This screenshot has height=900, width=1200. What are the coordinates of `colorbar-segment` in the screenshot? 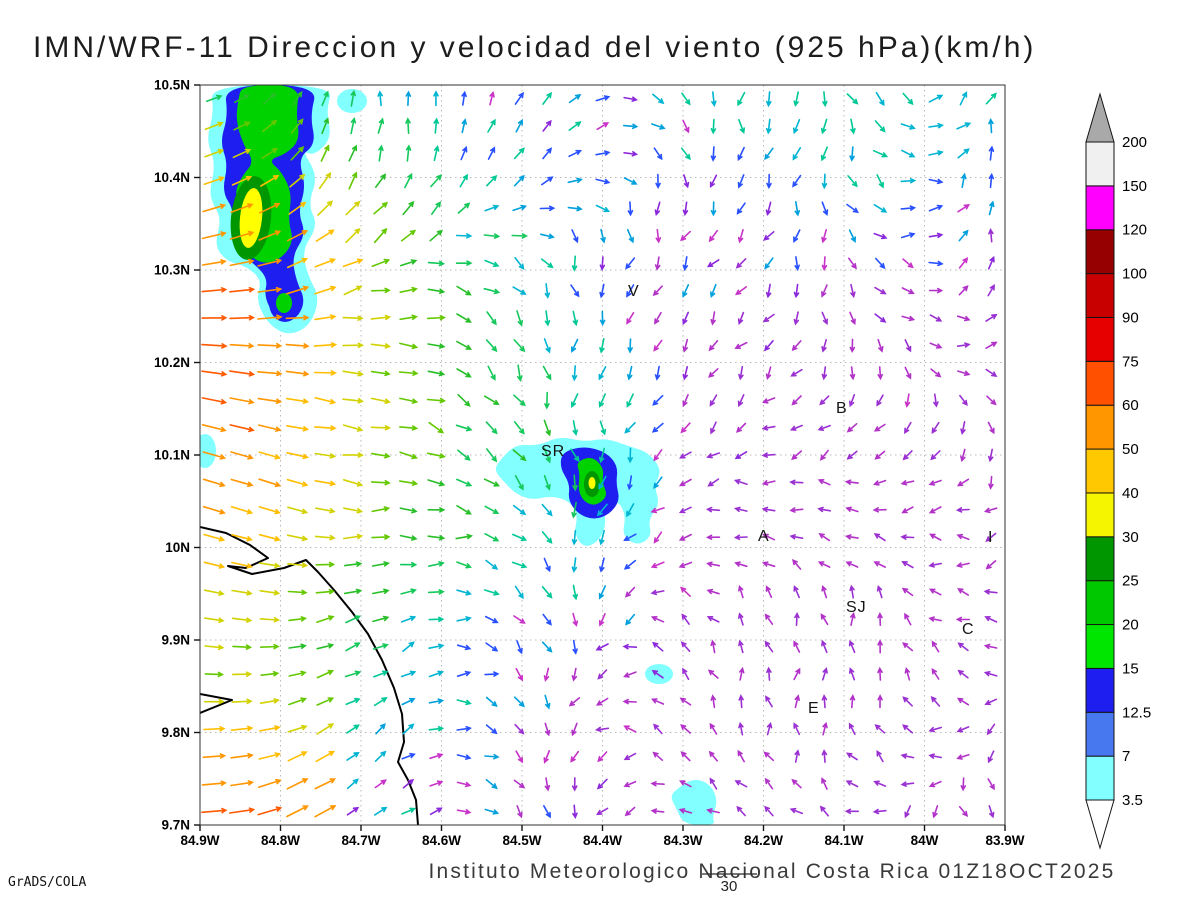 It's located at (1100, 471).